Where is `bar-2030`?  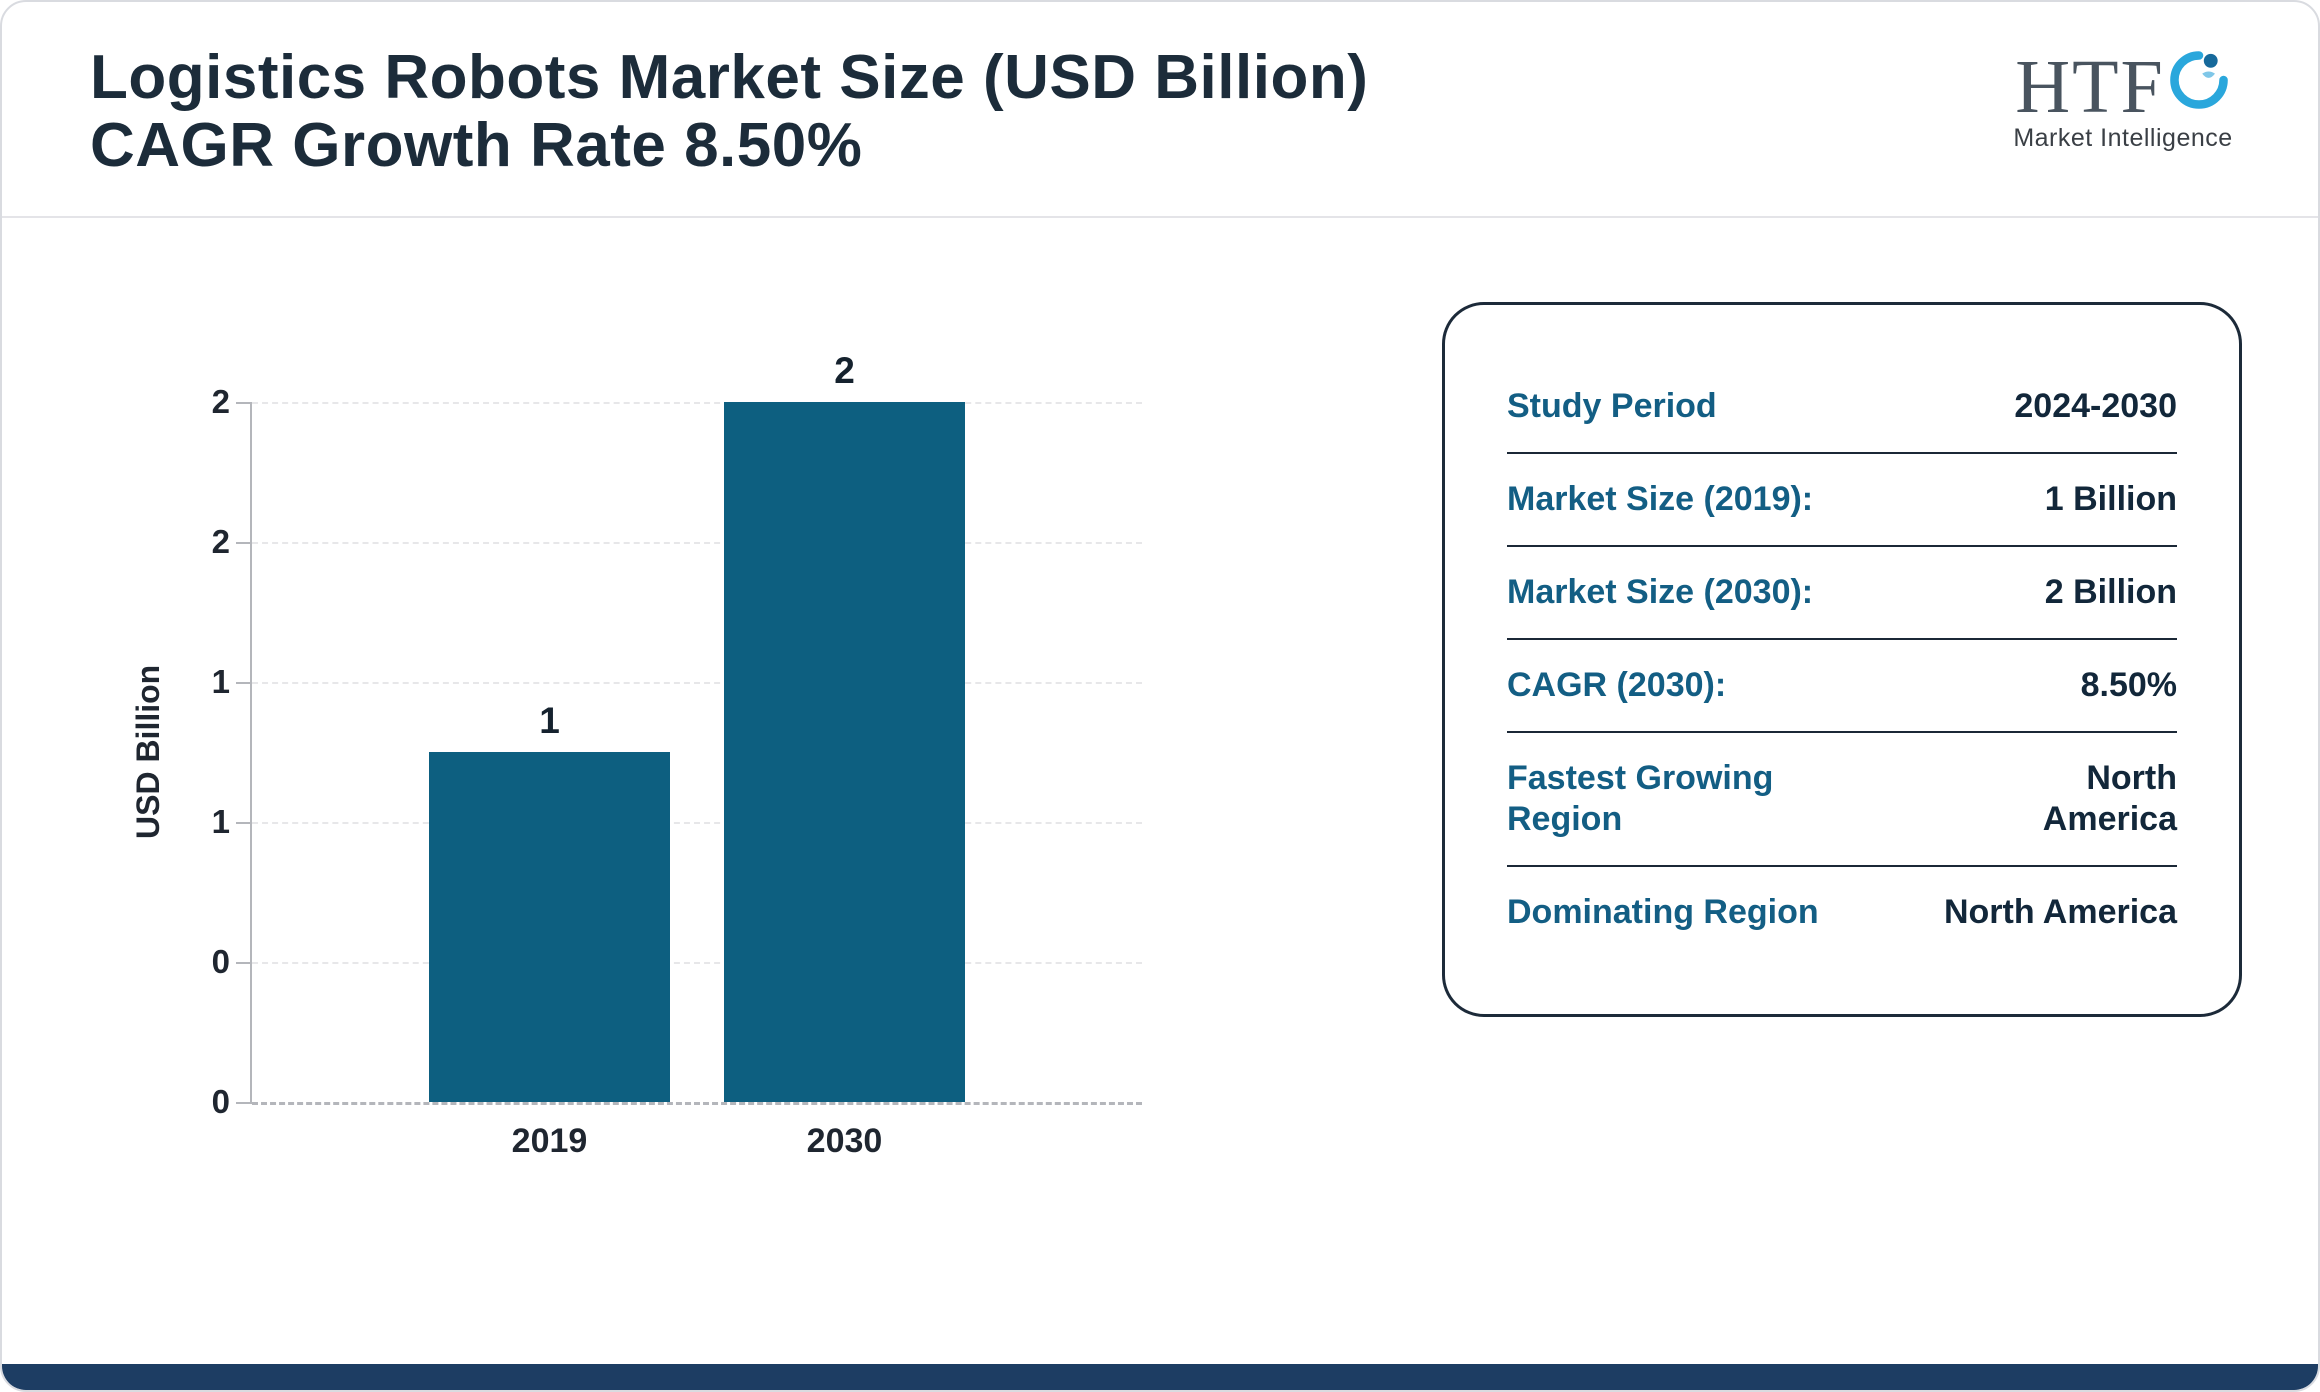 bar-2030 is located at coordinates (844, 752).